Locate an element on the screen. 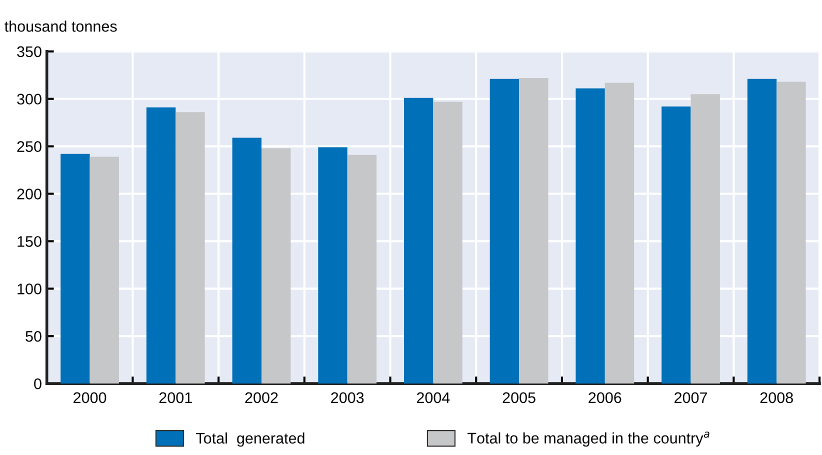 The width and height of the screenshot is (822, 455). x-tick-label: 2008 is located at coordinates (776, 398).